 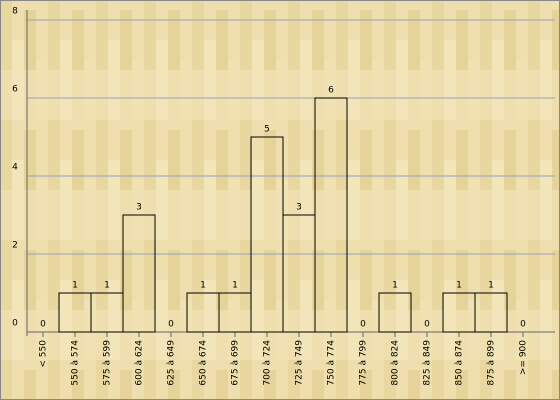 I want to click on x-tick-label: 875 à 899, so click(x=492, y=363).